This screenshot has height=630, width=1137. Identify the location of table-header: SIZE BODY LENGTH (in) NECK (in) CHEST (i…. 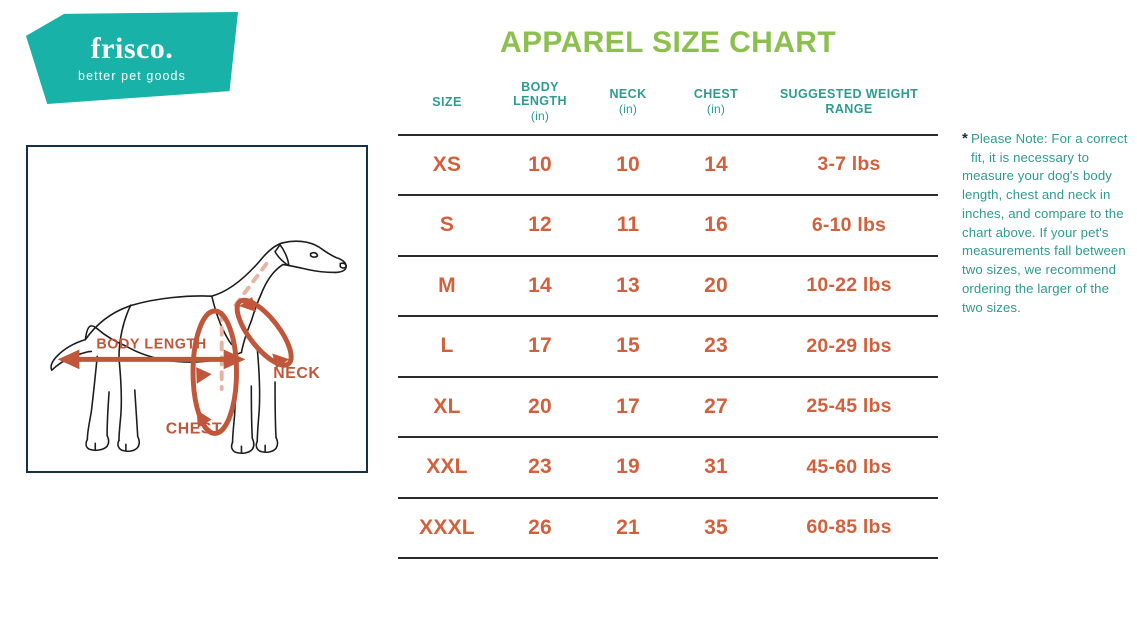
(668, 107).